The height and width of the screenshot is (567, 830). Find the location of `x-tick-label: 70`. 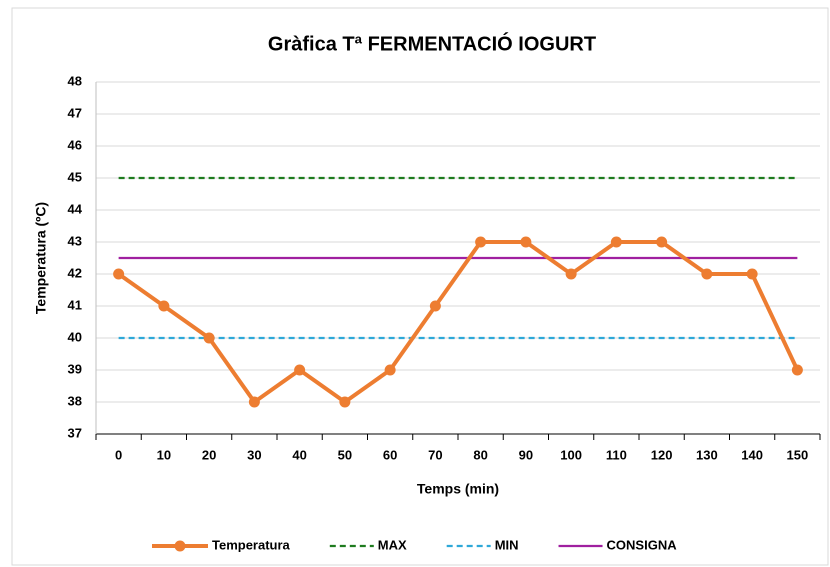

x-tick-label: 70 is located at coordinates (435, 454).